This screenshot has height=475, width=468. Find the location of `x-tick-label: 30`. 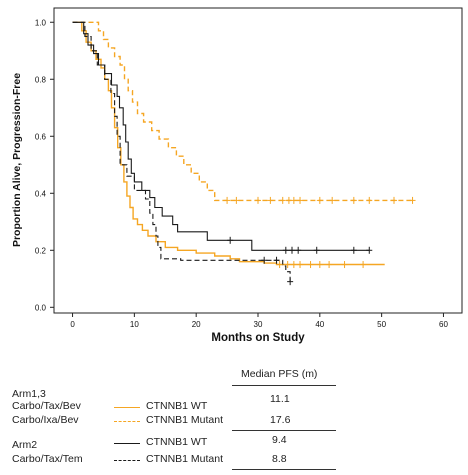

x-tick-label: 30 is located at coordinates (258, 324).